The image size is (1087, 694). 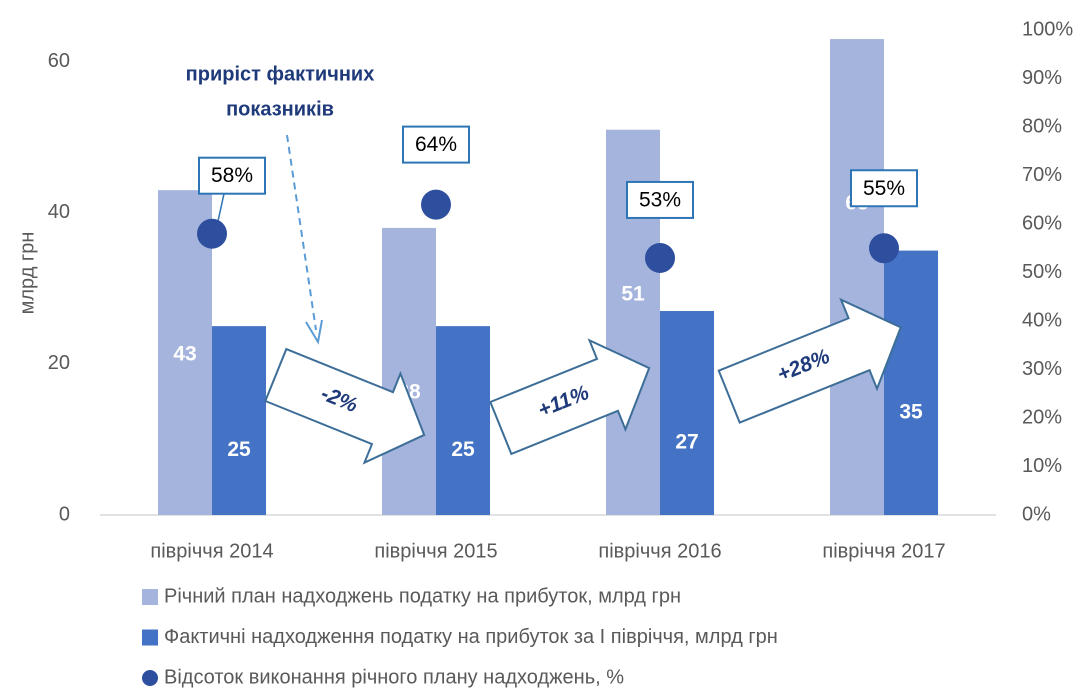 I want to click on y2-tick-label: 90%, so click(x=1042, y=78).